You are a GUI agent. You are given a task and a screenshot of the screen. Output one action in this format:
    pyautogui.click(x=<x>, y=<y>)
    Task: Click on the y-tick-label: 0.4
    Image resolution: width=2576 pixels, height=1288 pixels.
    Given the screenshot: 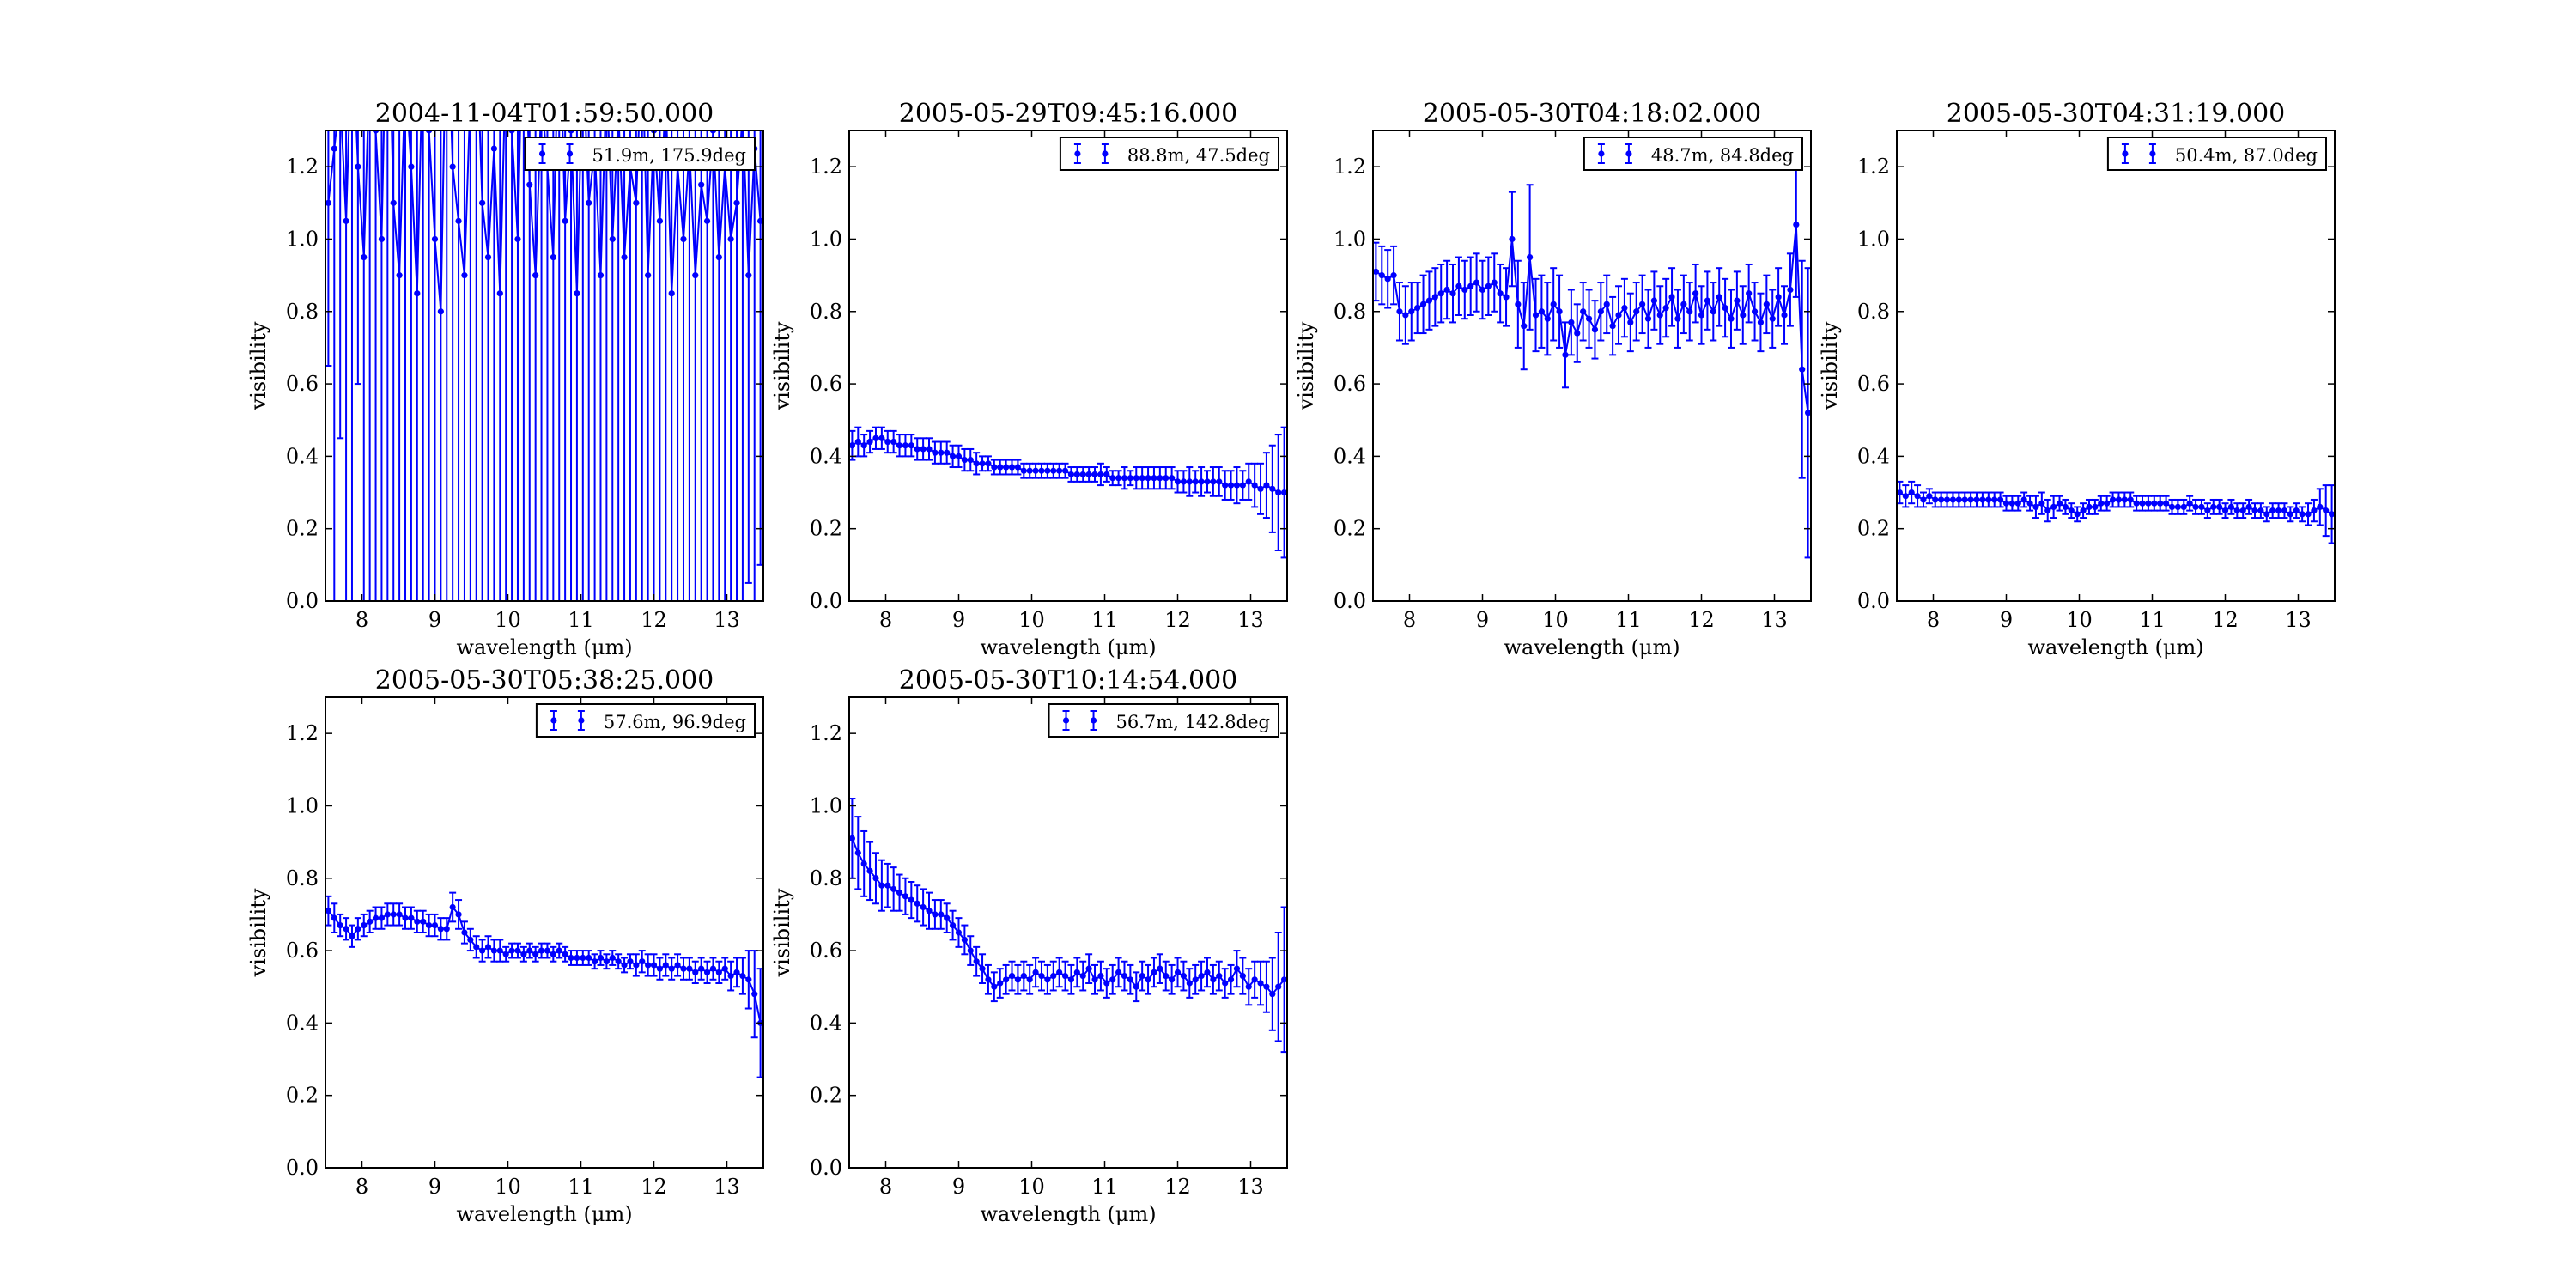 What is the action you would take?
    pyautogui.click(x=302, y=456)
    